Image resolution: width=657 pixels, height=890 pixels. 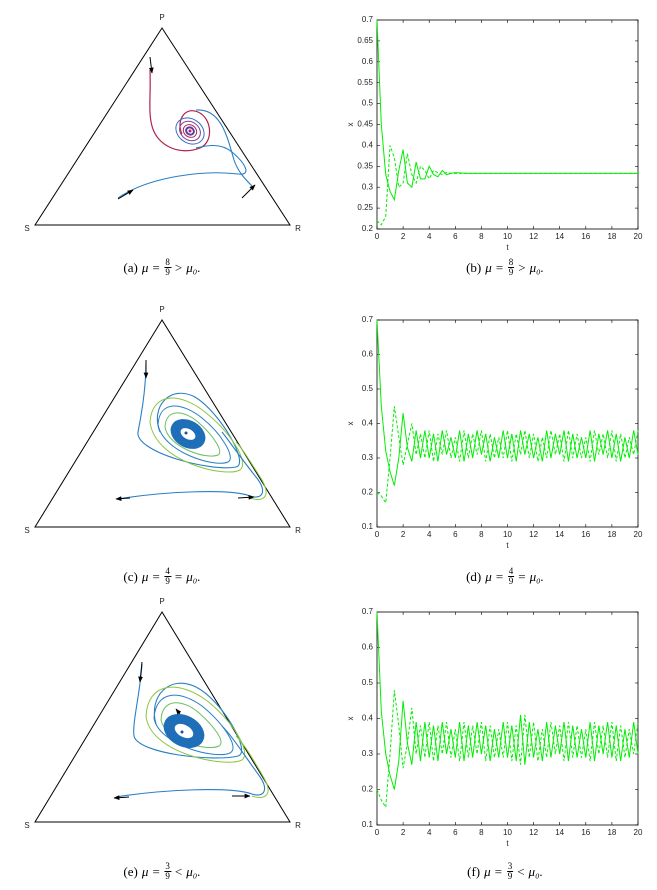 I want to click on y-tick-label: 0.7, so click(x=368, y=19).